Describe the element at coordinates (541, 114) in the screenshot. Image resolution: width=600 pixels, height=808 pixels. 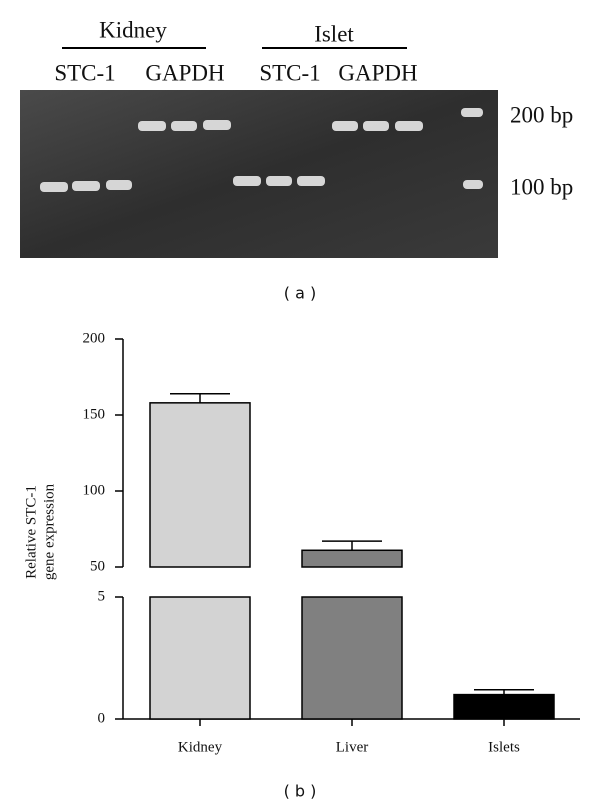
I see `marker-label: 200 bp` at that location.